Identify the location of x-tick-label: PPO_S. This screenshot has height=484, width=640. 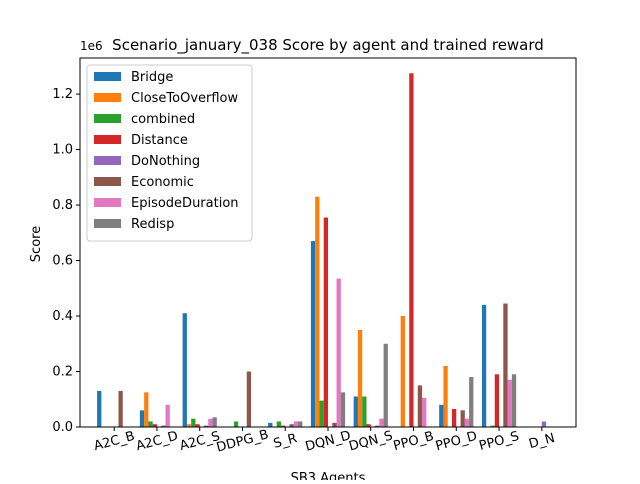
(499, 441).